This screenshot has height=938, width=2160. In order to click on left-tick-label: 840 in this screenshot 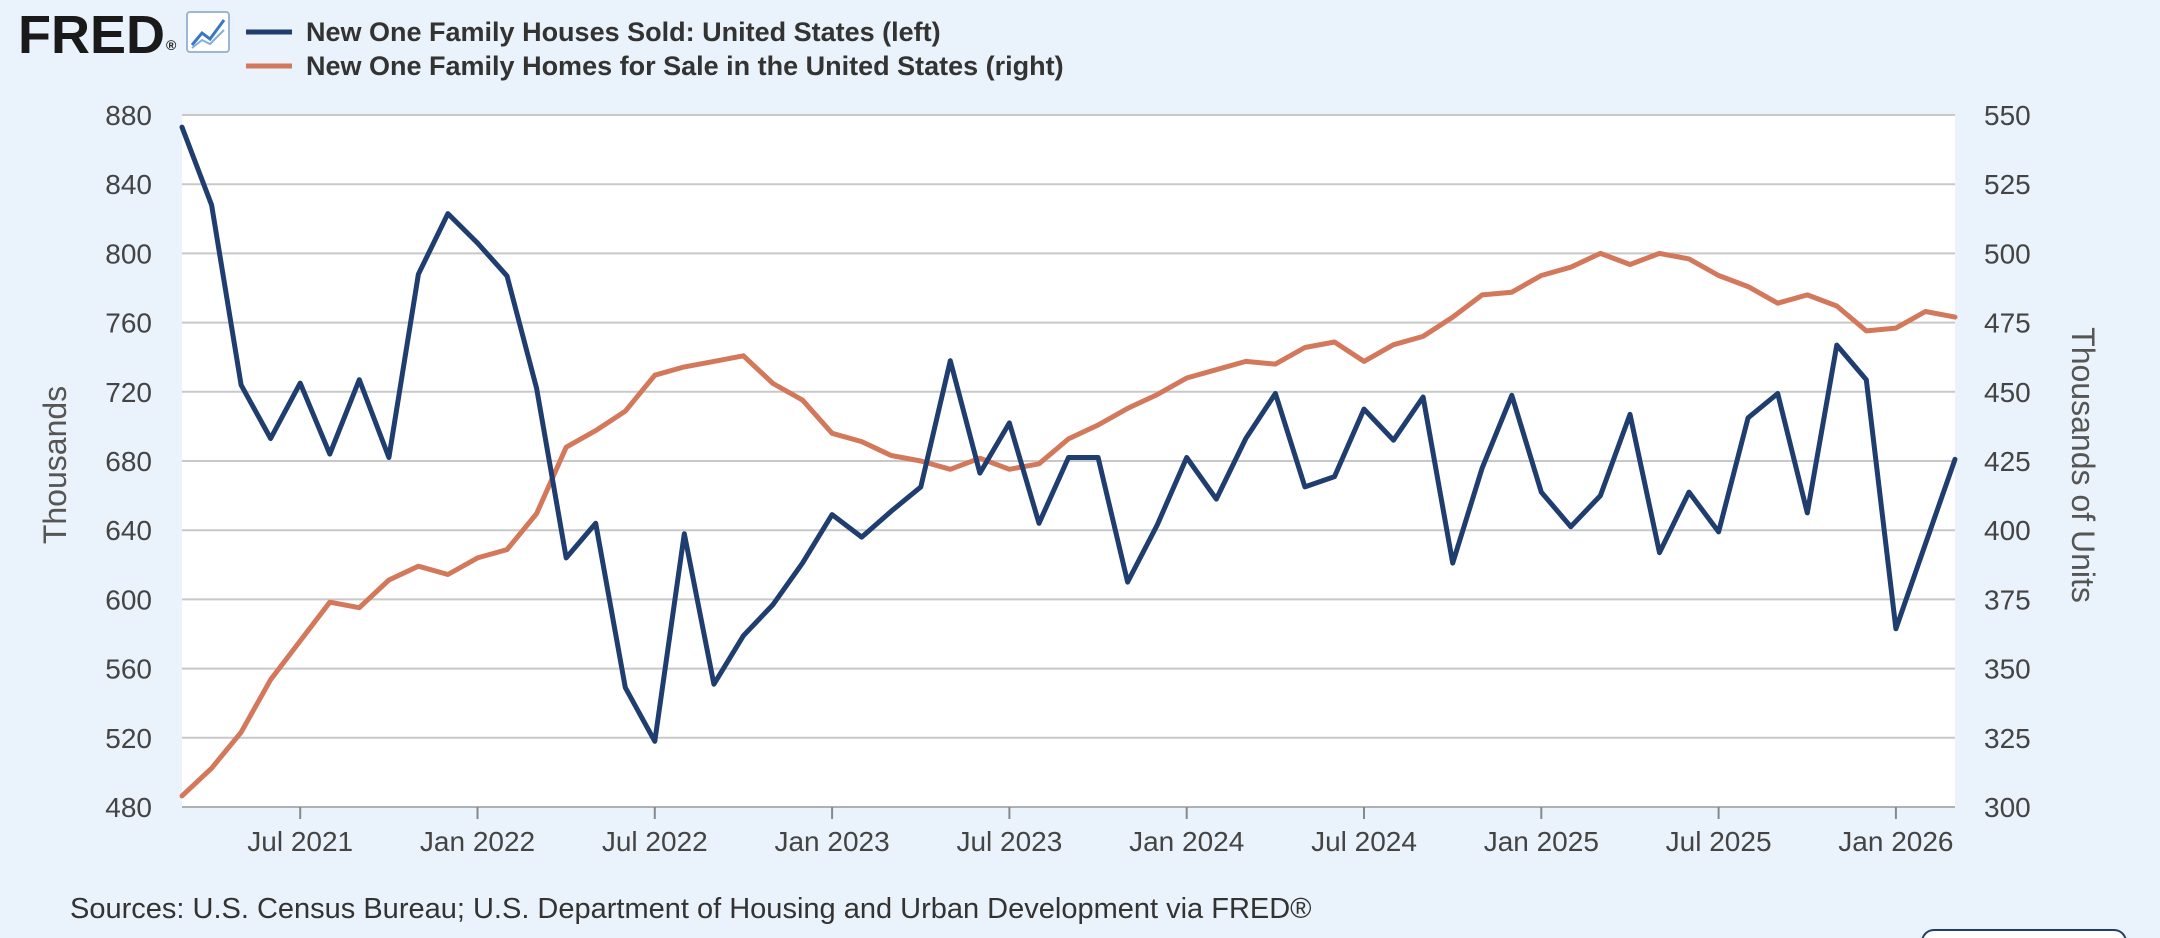, I will do `click(128, 184)`.